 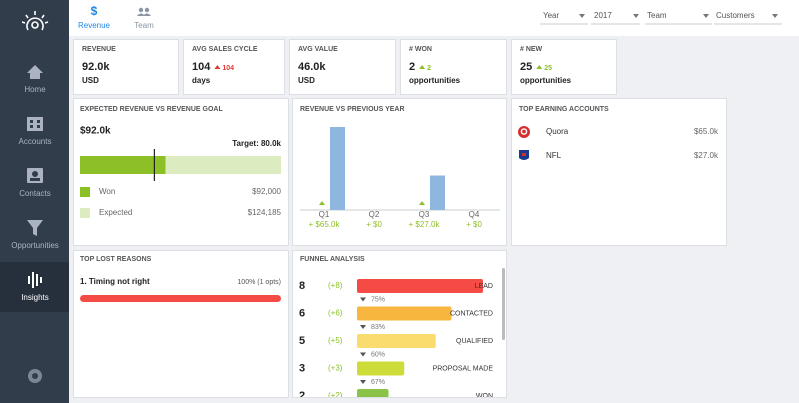 I want to click on team-icon, so click(x=144, y=11).